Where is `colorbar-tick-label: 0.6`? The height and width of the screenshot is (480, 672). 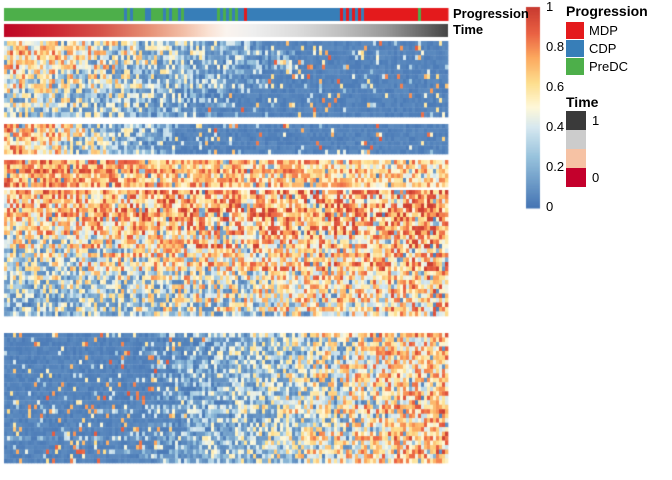 colorbar-tick-label: 0.6 is located at coordinates (555, 86).